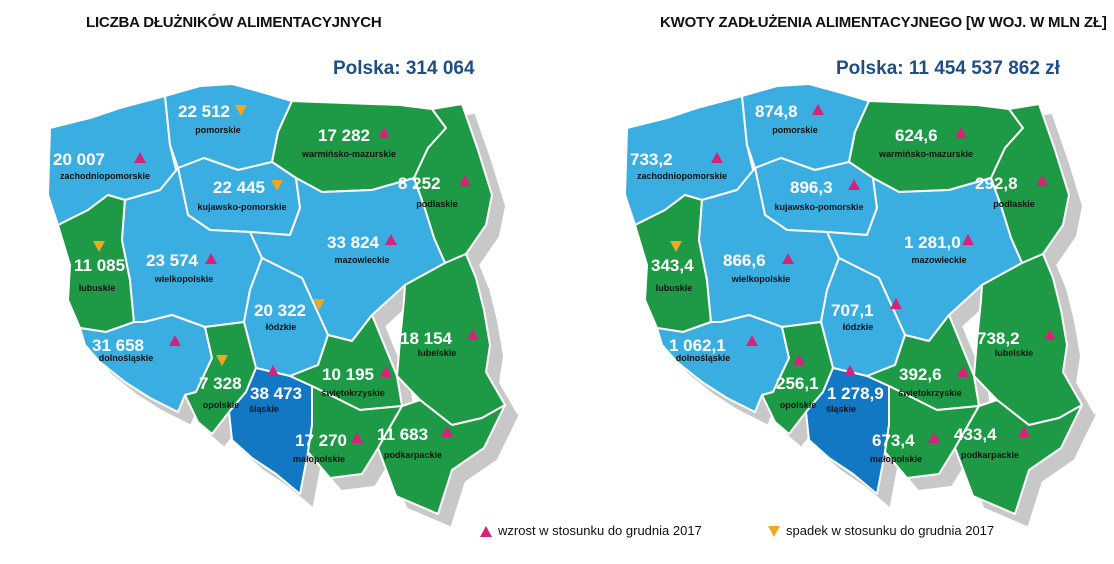 Image resolution: width=1114 pixels, height=564 pixels. What do you see at coordinates (674, 288) in the screenshot?
I see `region-name: lubuskie` at bounding box center [674, 288].